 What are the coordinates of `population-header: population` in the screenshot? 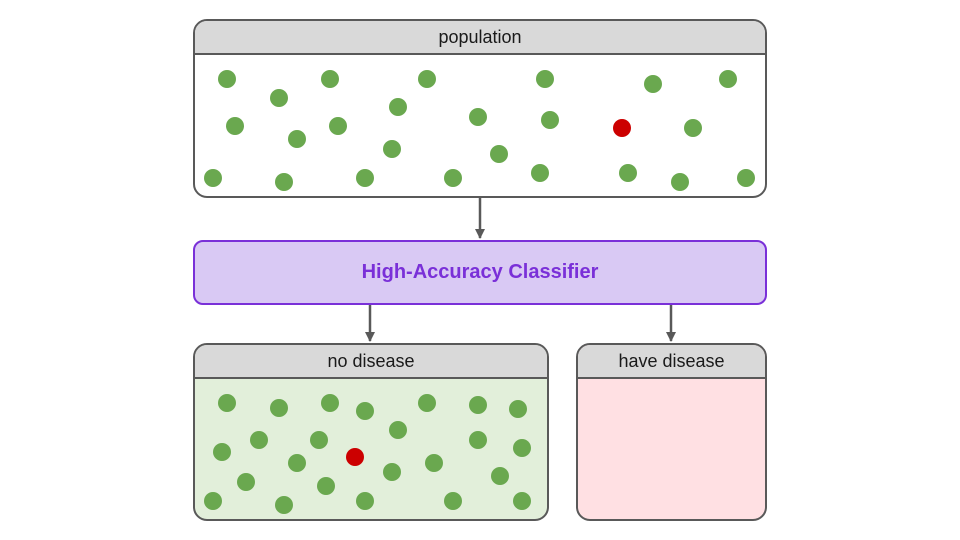 It's located at (480, 38).